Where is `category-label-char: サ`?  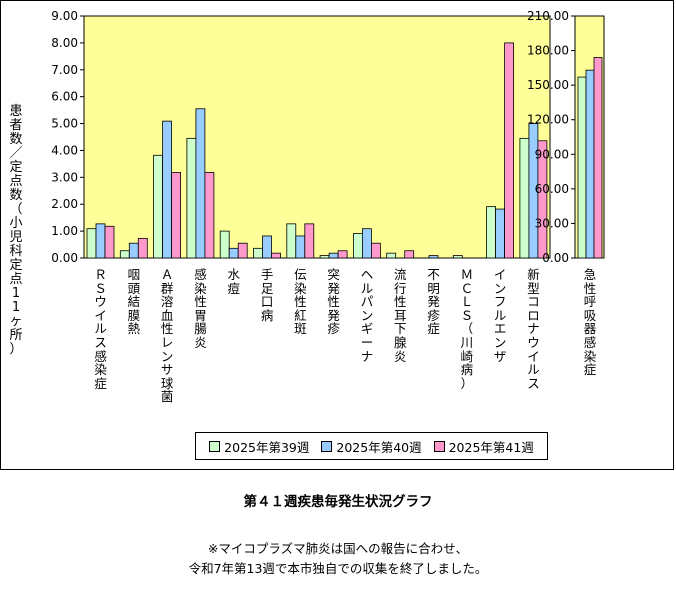 category-label-char: サ is located at coordinates (167, 370).